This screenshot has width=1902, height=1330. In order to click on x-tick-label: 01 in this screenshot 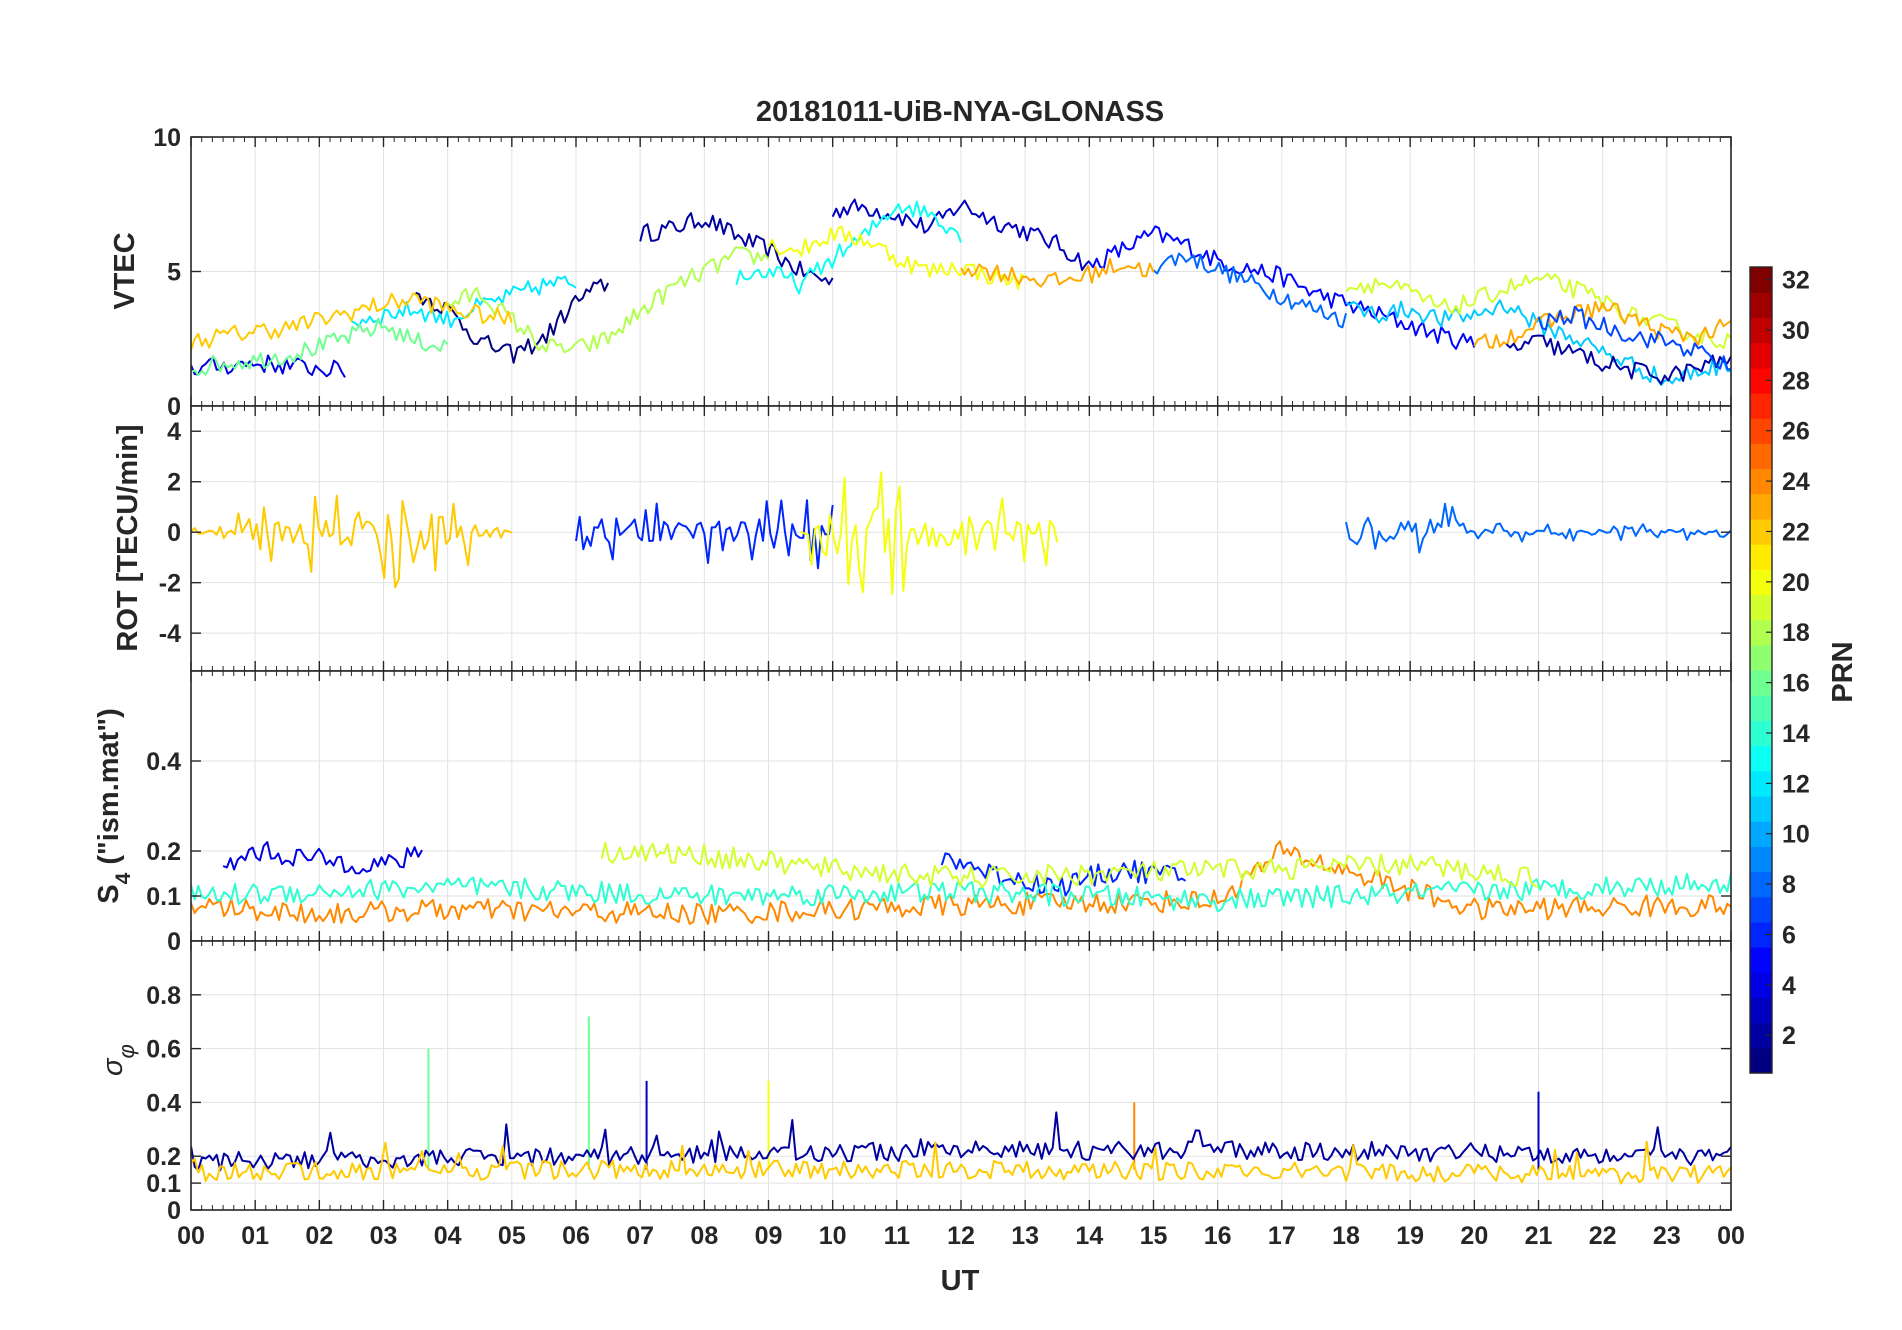, I will do `click(255, 1236)`.